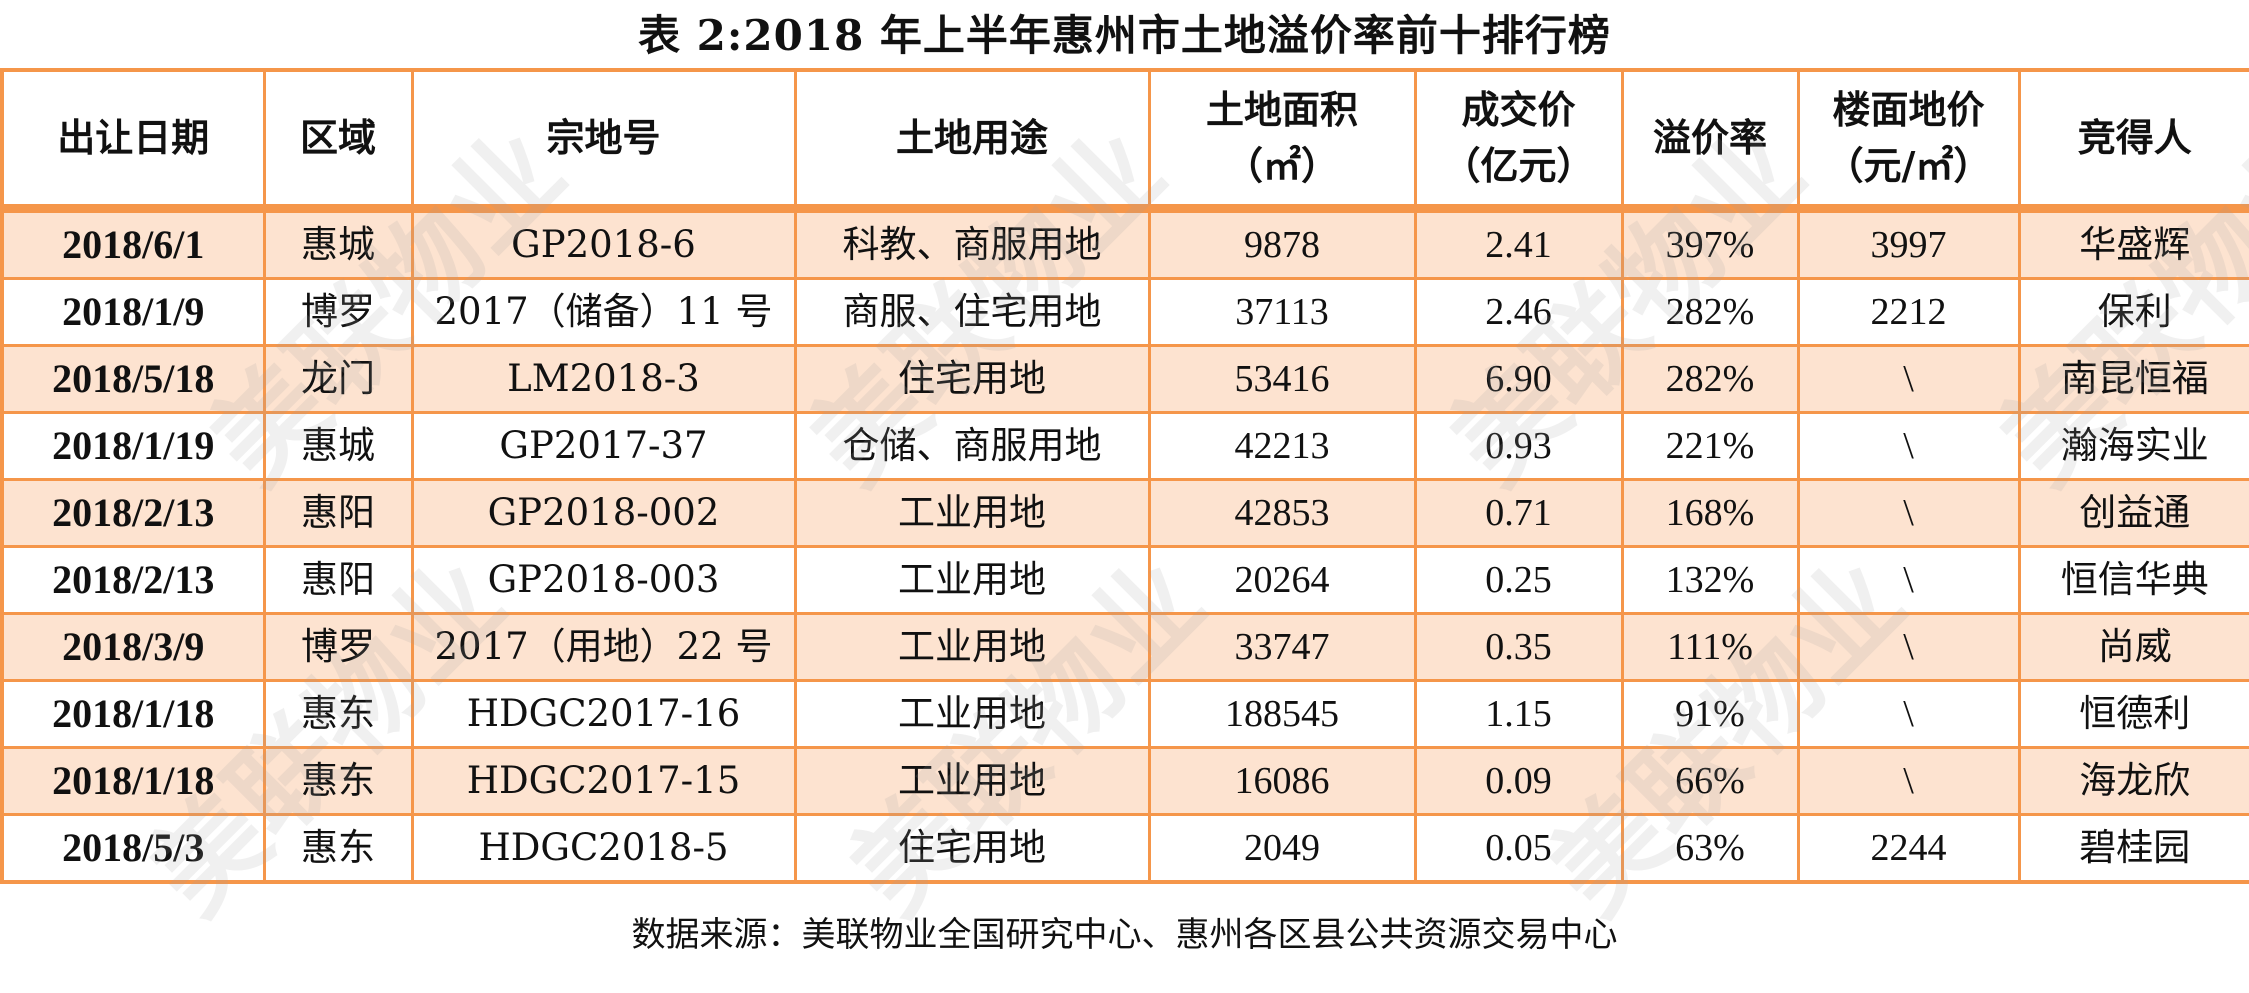 Image resolution: width=2249 pixels, height=993 pixels. I want to click on cell-winner: 保利, so click(2133, 312).